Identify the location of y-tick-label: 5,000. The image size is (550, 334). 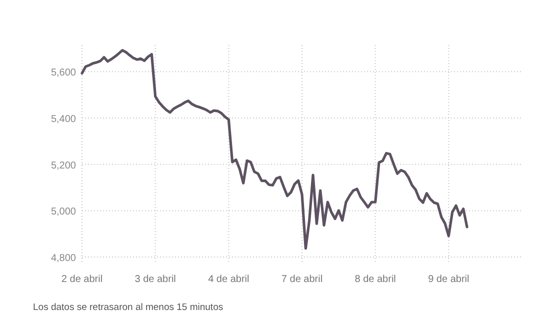
(63, 212).